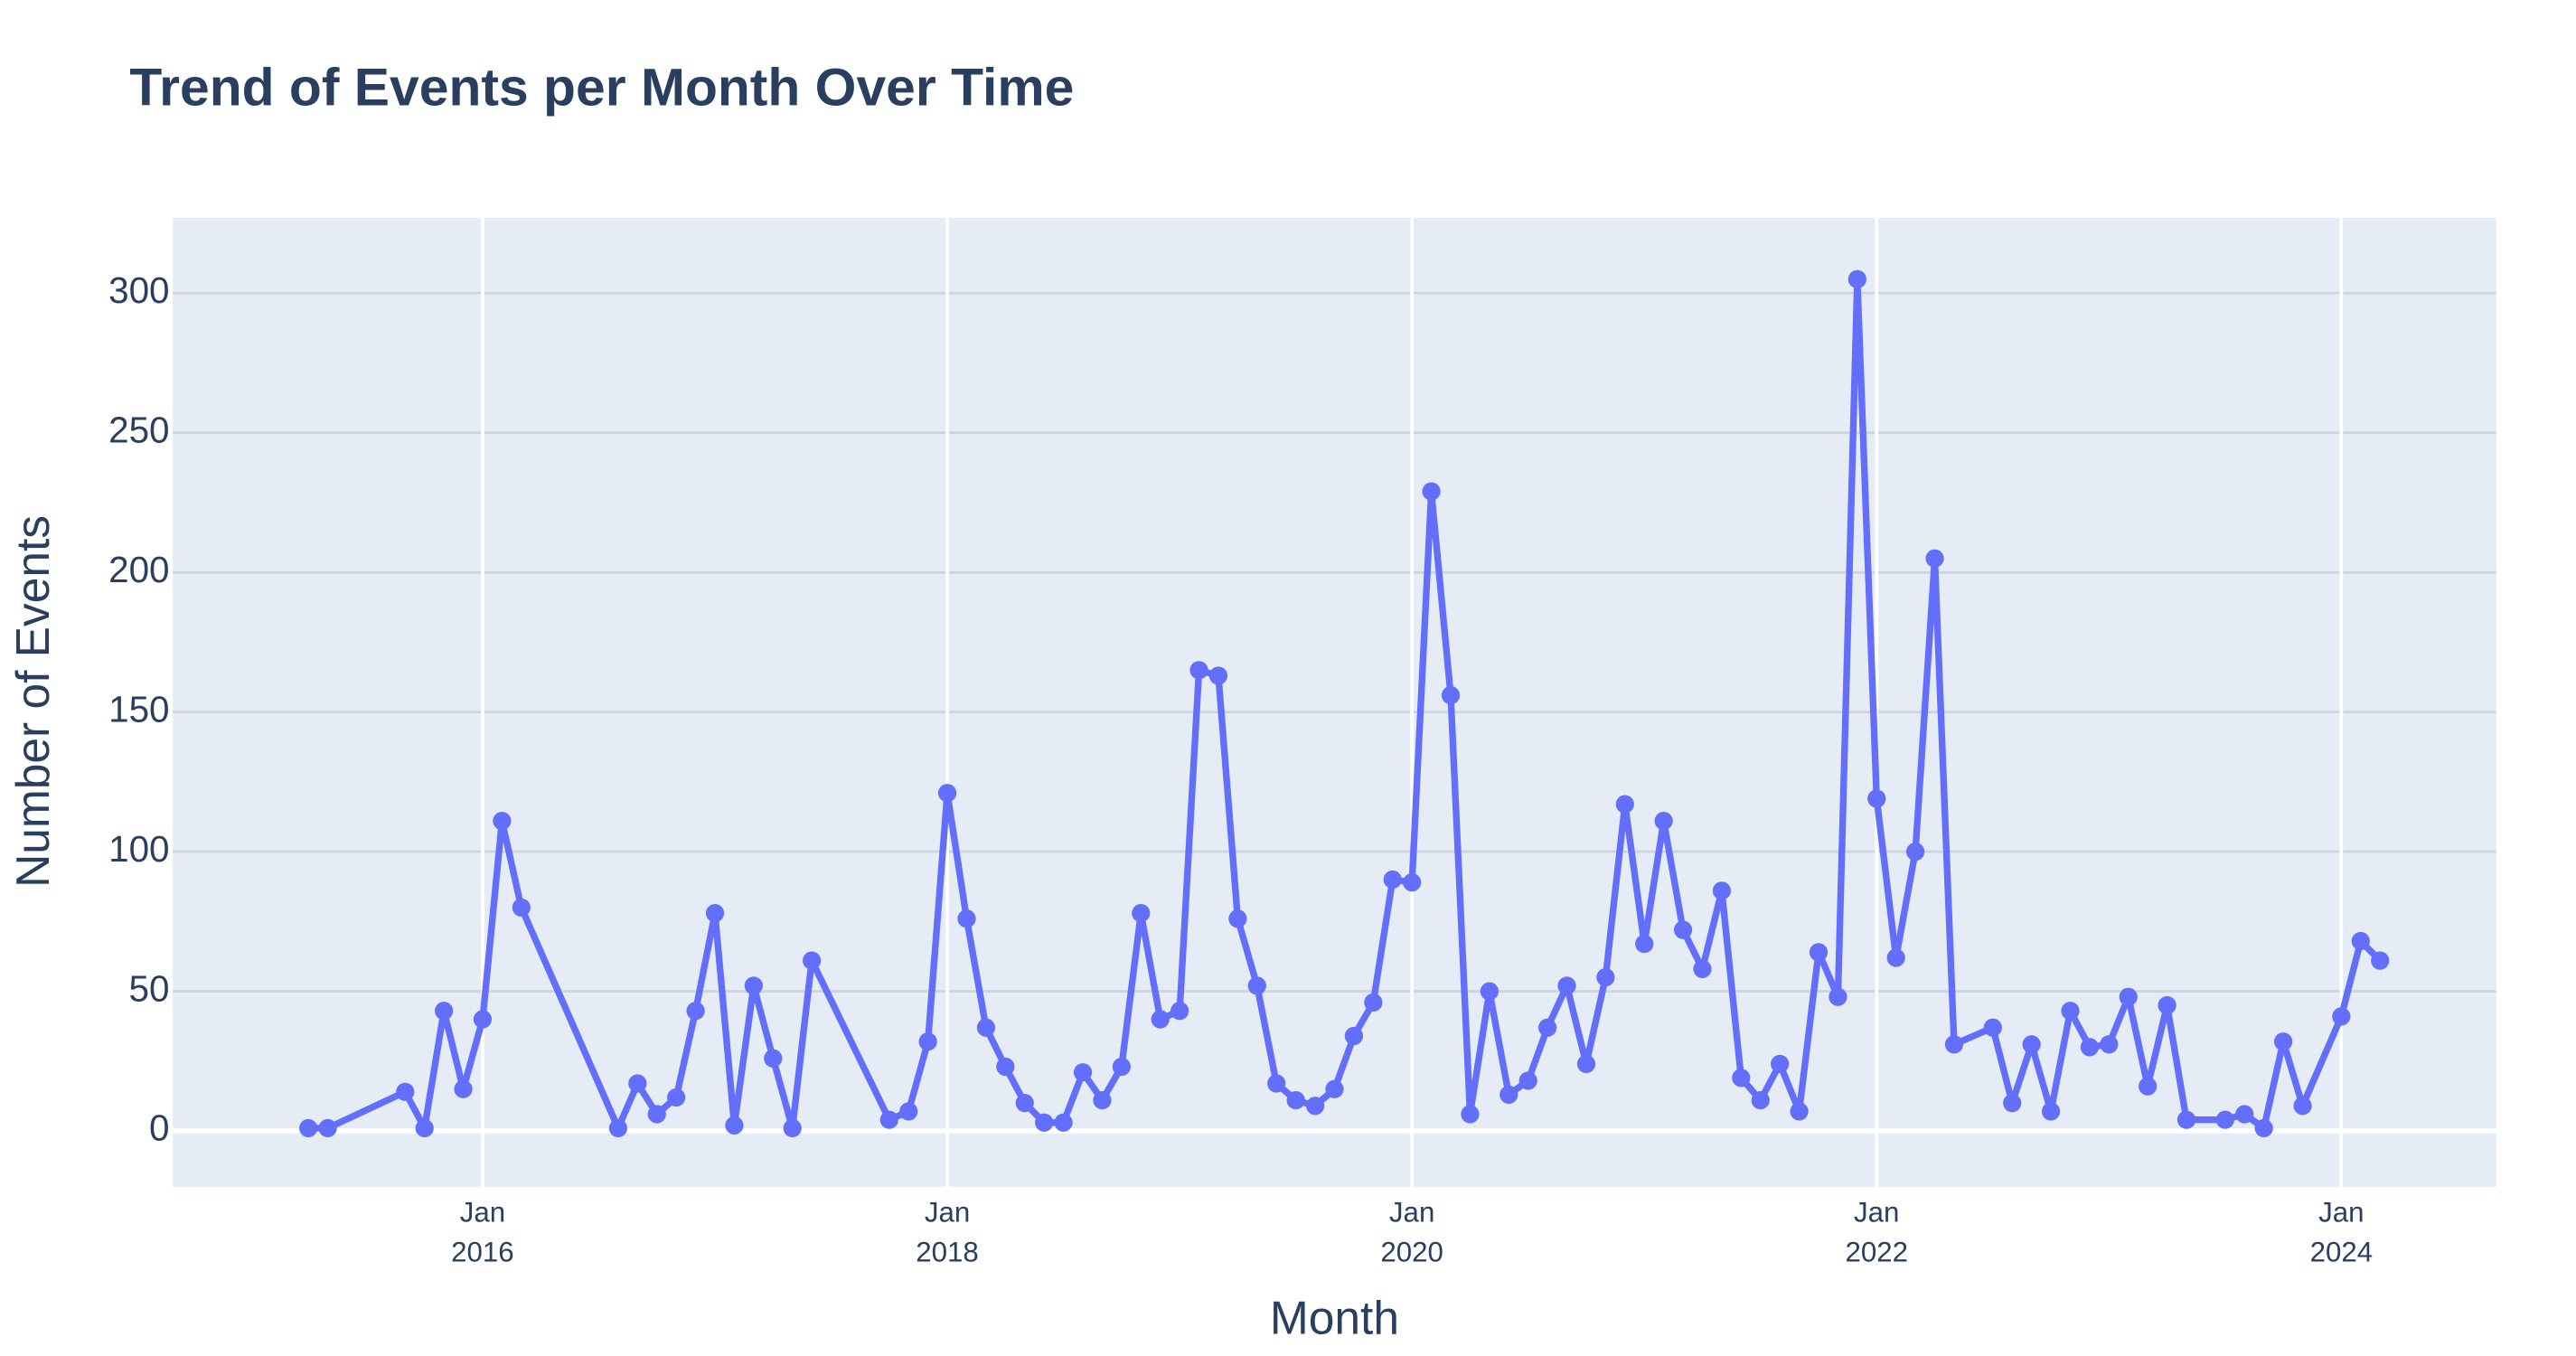 This screenshot has width=2576, height=1356. What do you see at coordinates (139, 569) in the screenshot?
I see `y-tick-label: 200` at bounding box center [139, 569].